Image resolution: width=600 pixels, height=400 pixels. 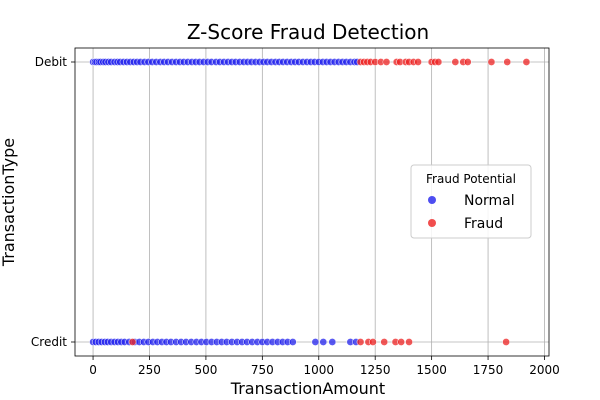 What do you see at coordinates (375, 370) in the screenshot?
I see `x-tick-label: 1250` at bounding box center [375, 370].